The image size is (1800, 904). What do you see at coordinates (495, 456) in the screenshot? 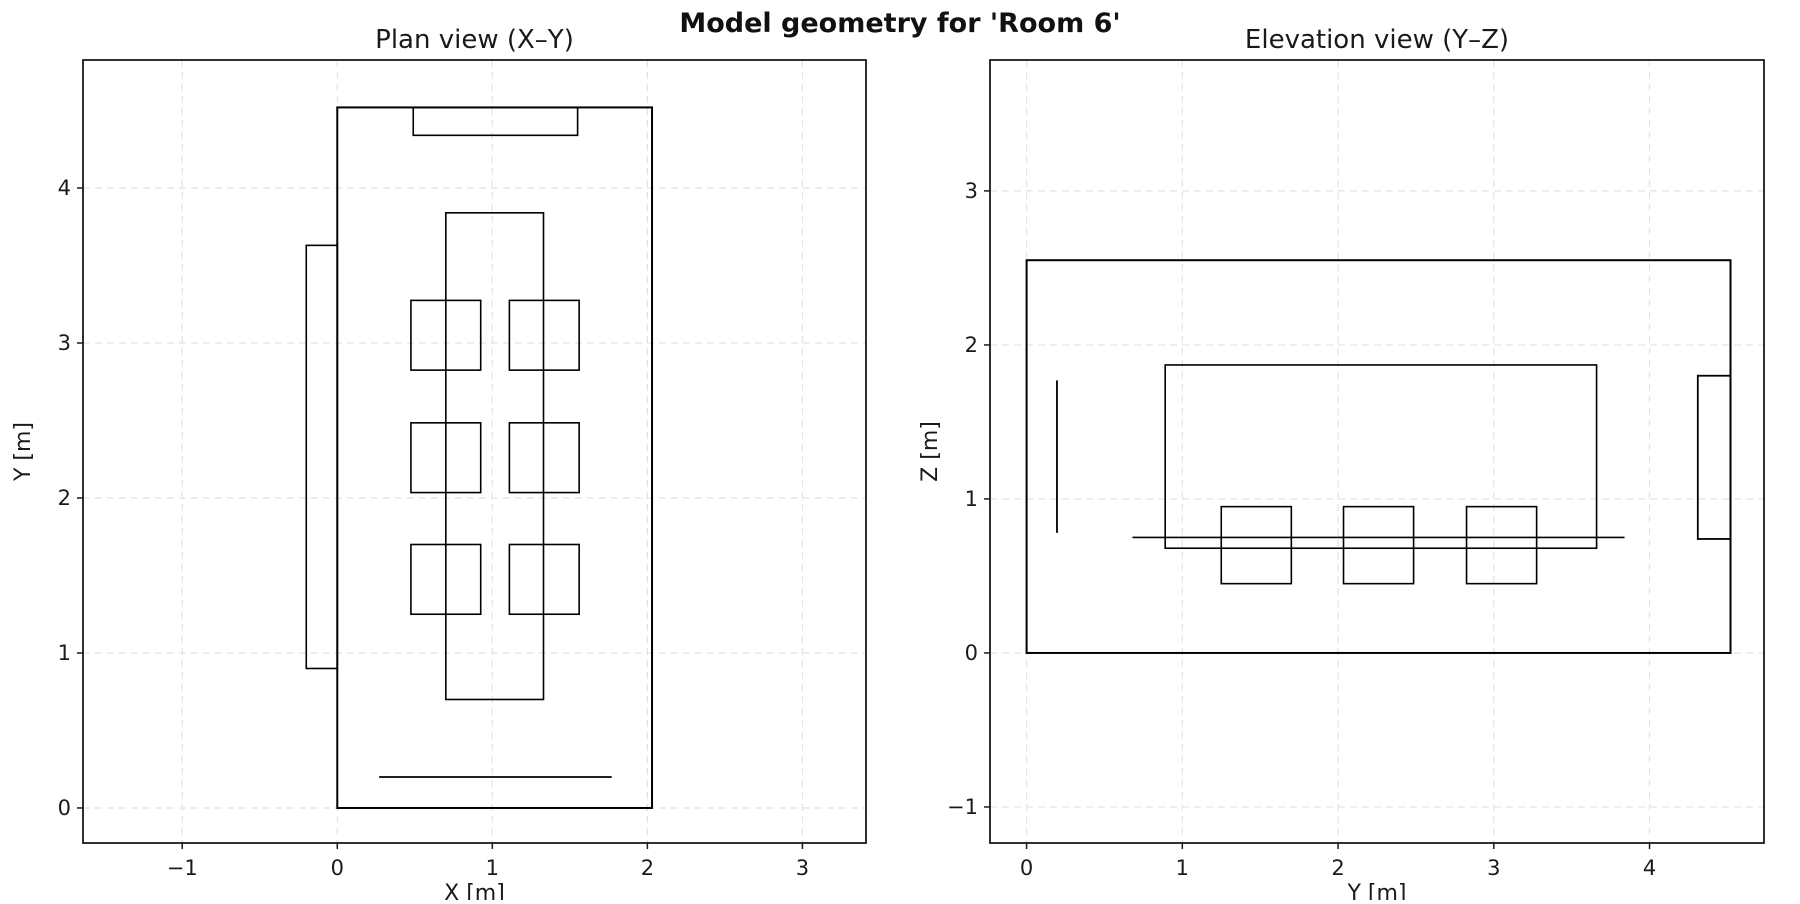
I see `table` at bounding box center [495, 456].